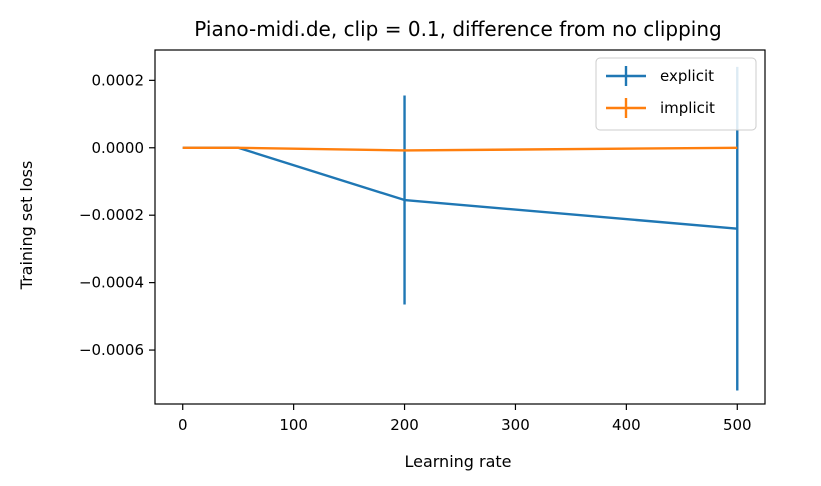 The image size is (821, 486). Describe the element at coordinates (687, 108) in the screenshot. I see `legend-label-implicit: implicit` at that location.